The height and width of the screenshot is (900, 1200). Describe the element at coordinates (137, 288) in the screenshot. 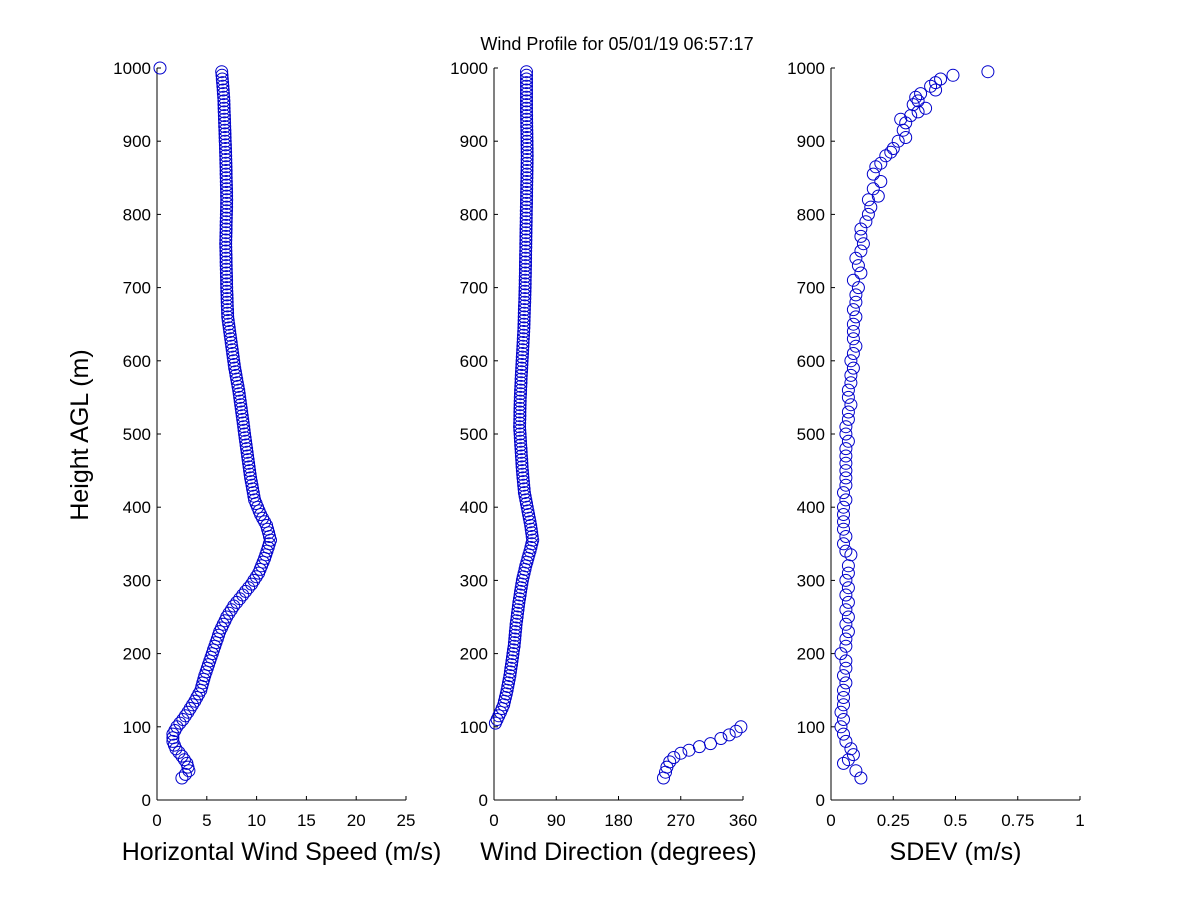

I see `y-tick-label: 700` at that location.